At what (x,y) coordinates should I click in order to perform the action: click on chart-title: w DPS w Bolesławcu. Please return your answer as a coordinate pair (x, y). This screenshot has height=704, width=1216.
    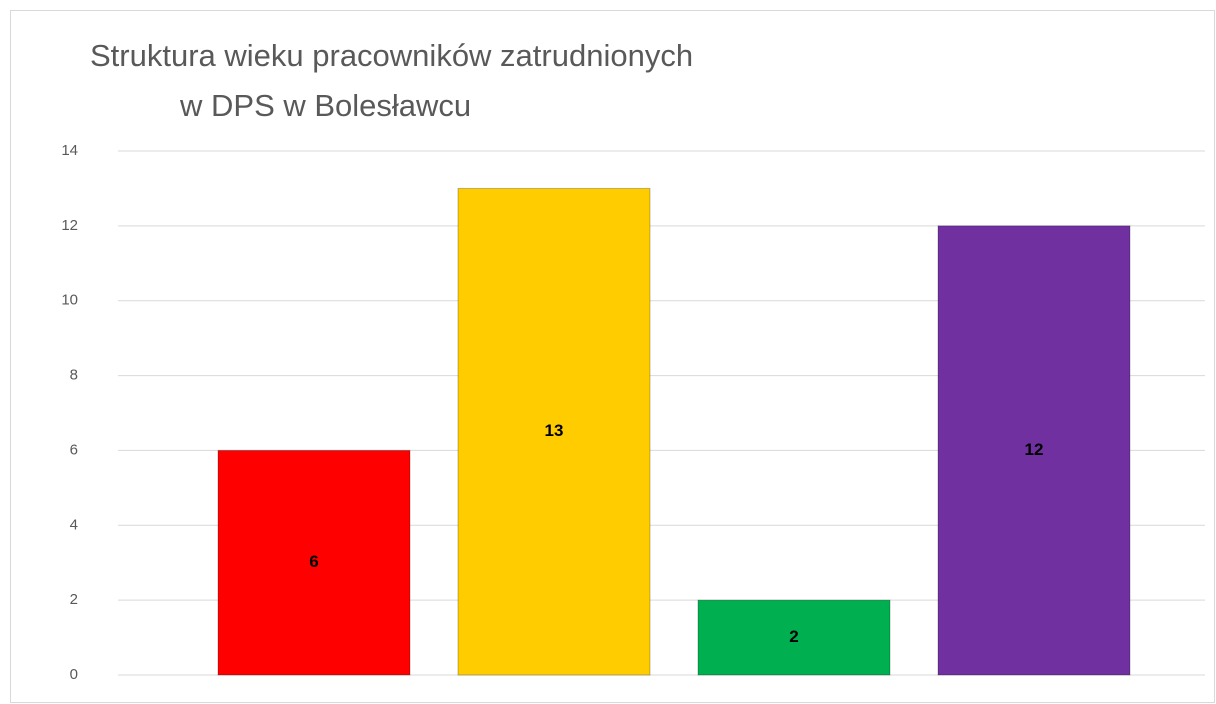
    Looking at the image, I should click on (325, 105).